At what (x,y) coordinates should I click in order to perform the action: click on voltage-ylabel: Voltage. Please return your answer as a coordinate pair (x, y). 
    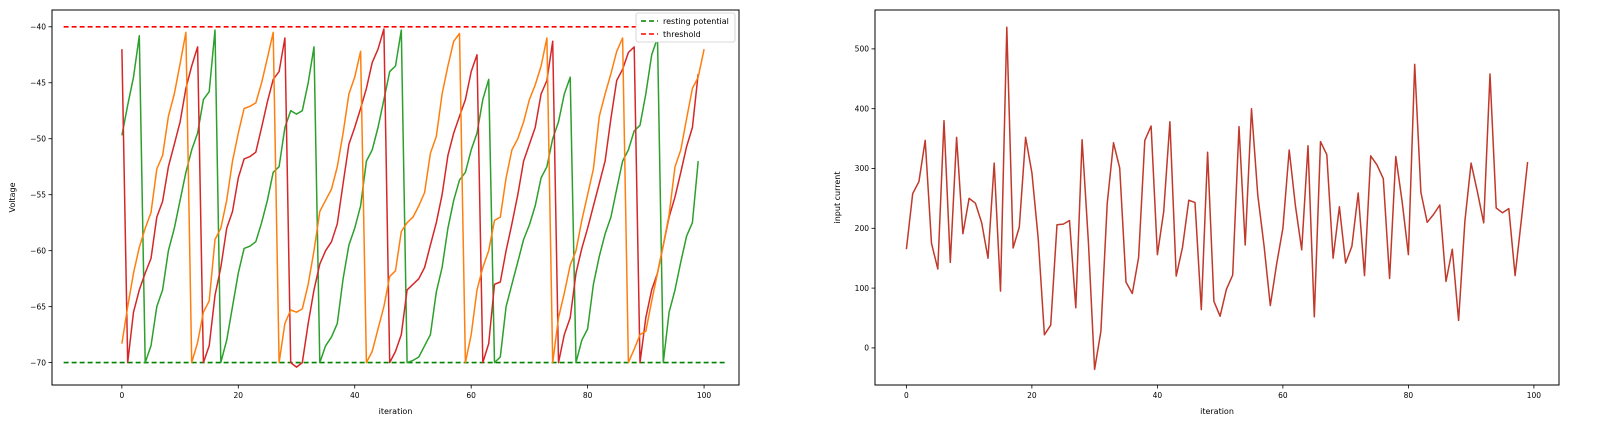
    Looking at the image, I should click on (12, 197).